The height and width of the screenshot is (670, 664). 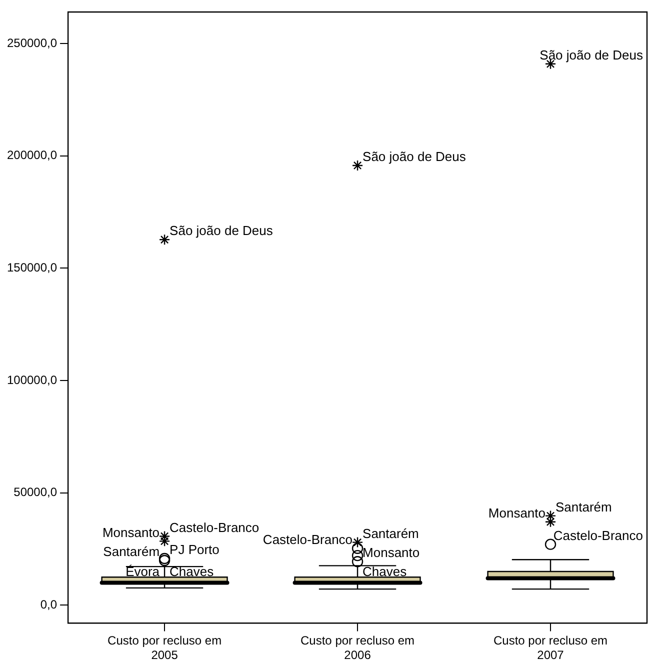 I want to click on y-tick-label: 50000,0, so click(x=36, y=492).